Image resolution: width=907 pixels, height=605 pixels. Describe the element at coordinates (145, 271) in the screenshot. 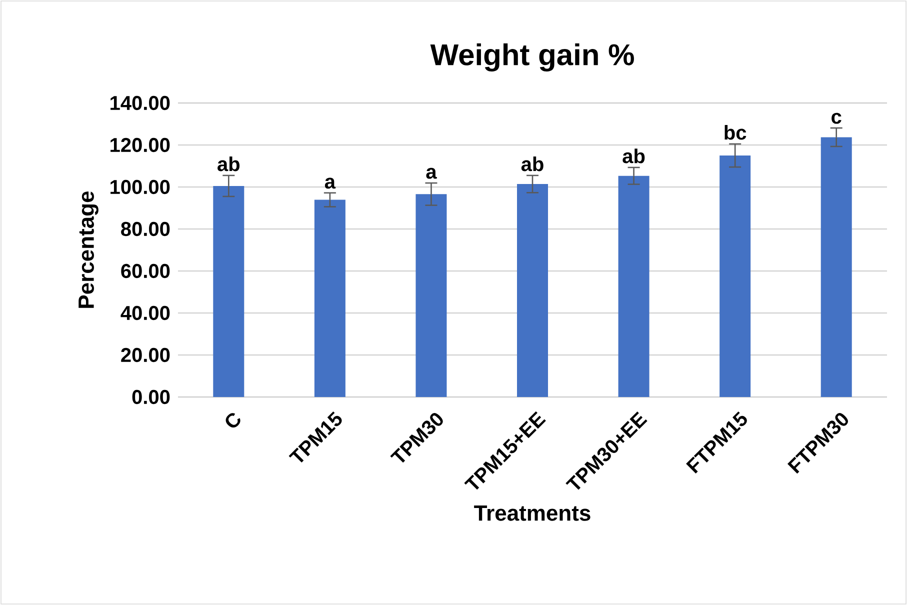

I see `y-tick-label: 60.00` at that location.